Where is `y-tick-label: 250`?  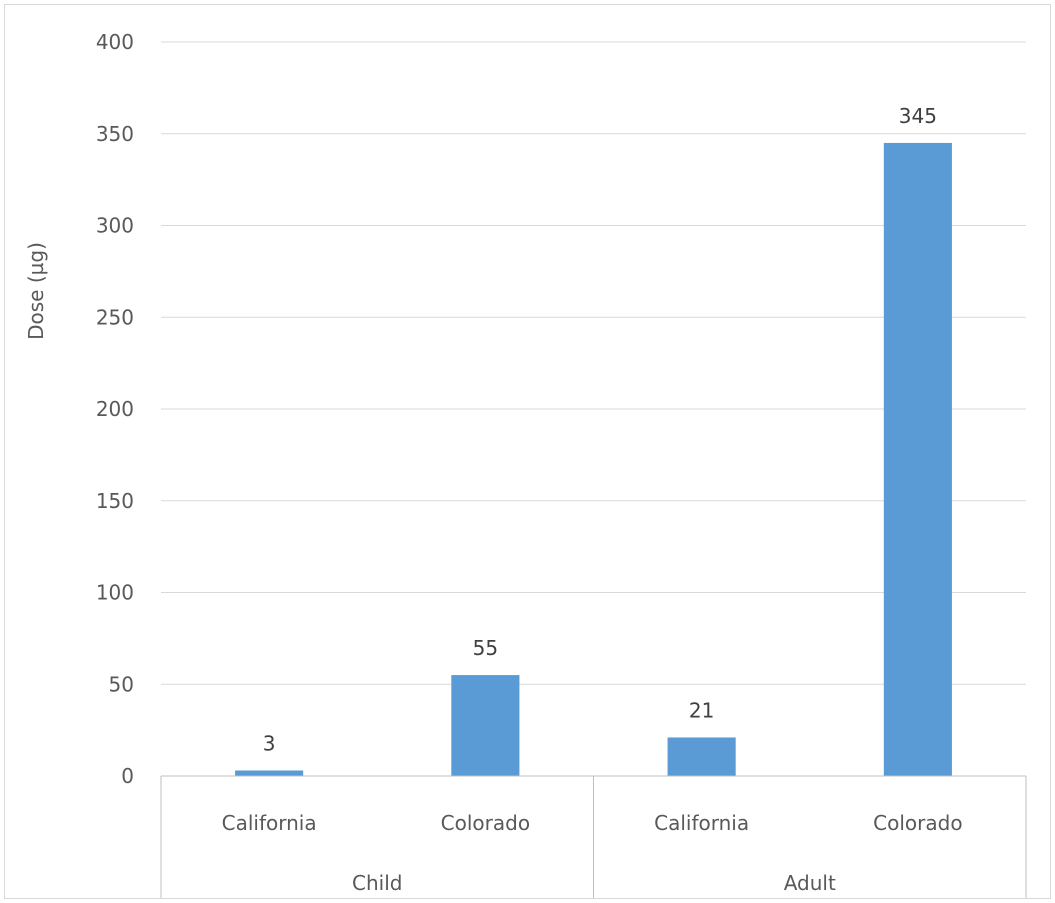 y-tick-label: 250 is located at coordinates (115, 317).